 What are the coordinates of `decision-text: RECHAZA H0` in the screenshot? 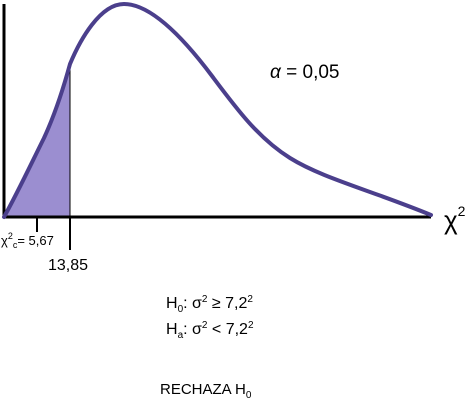 It's located at (205, 391).